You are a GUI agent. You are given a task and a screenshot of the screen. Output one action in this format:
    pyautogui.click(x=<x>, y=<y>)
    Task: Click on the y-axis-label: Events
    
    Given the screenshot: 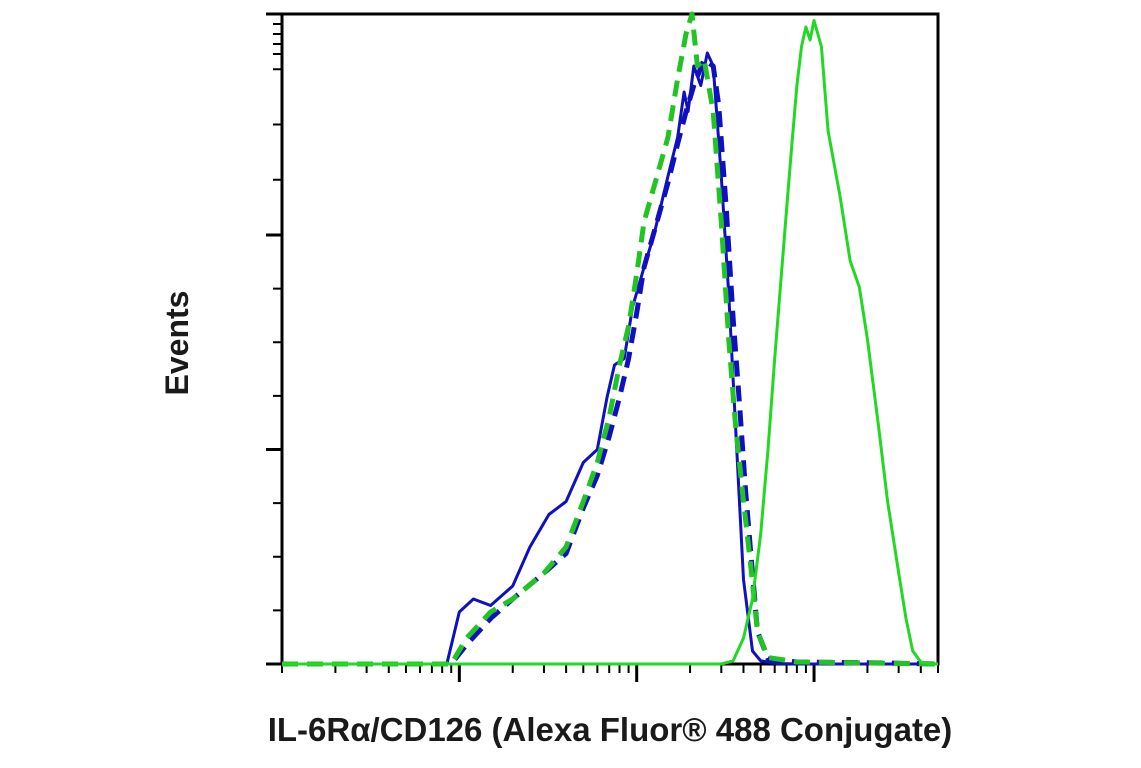 What is the action you would take?
    pyautogui.click(x=177, y=343)
    